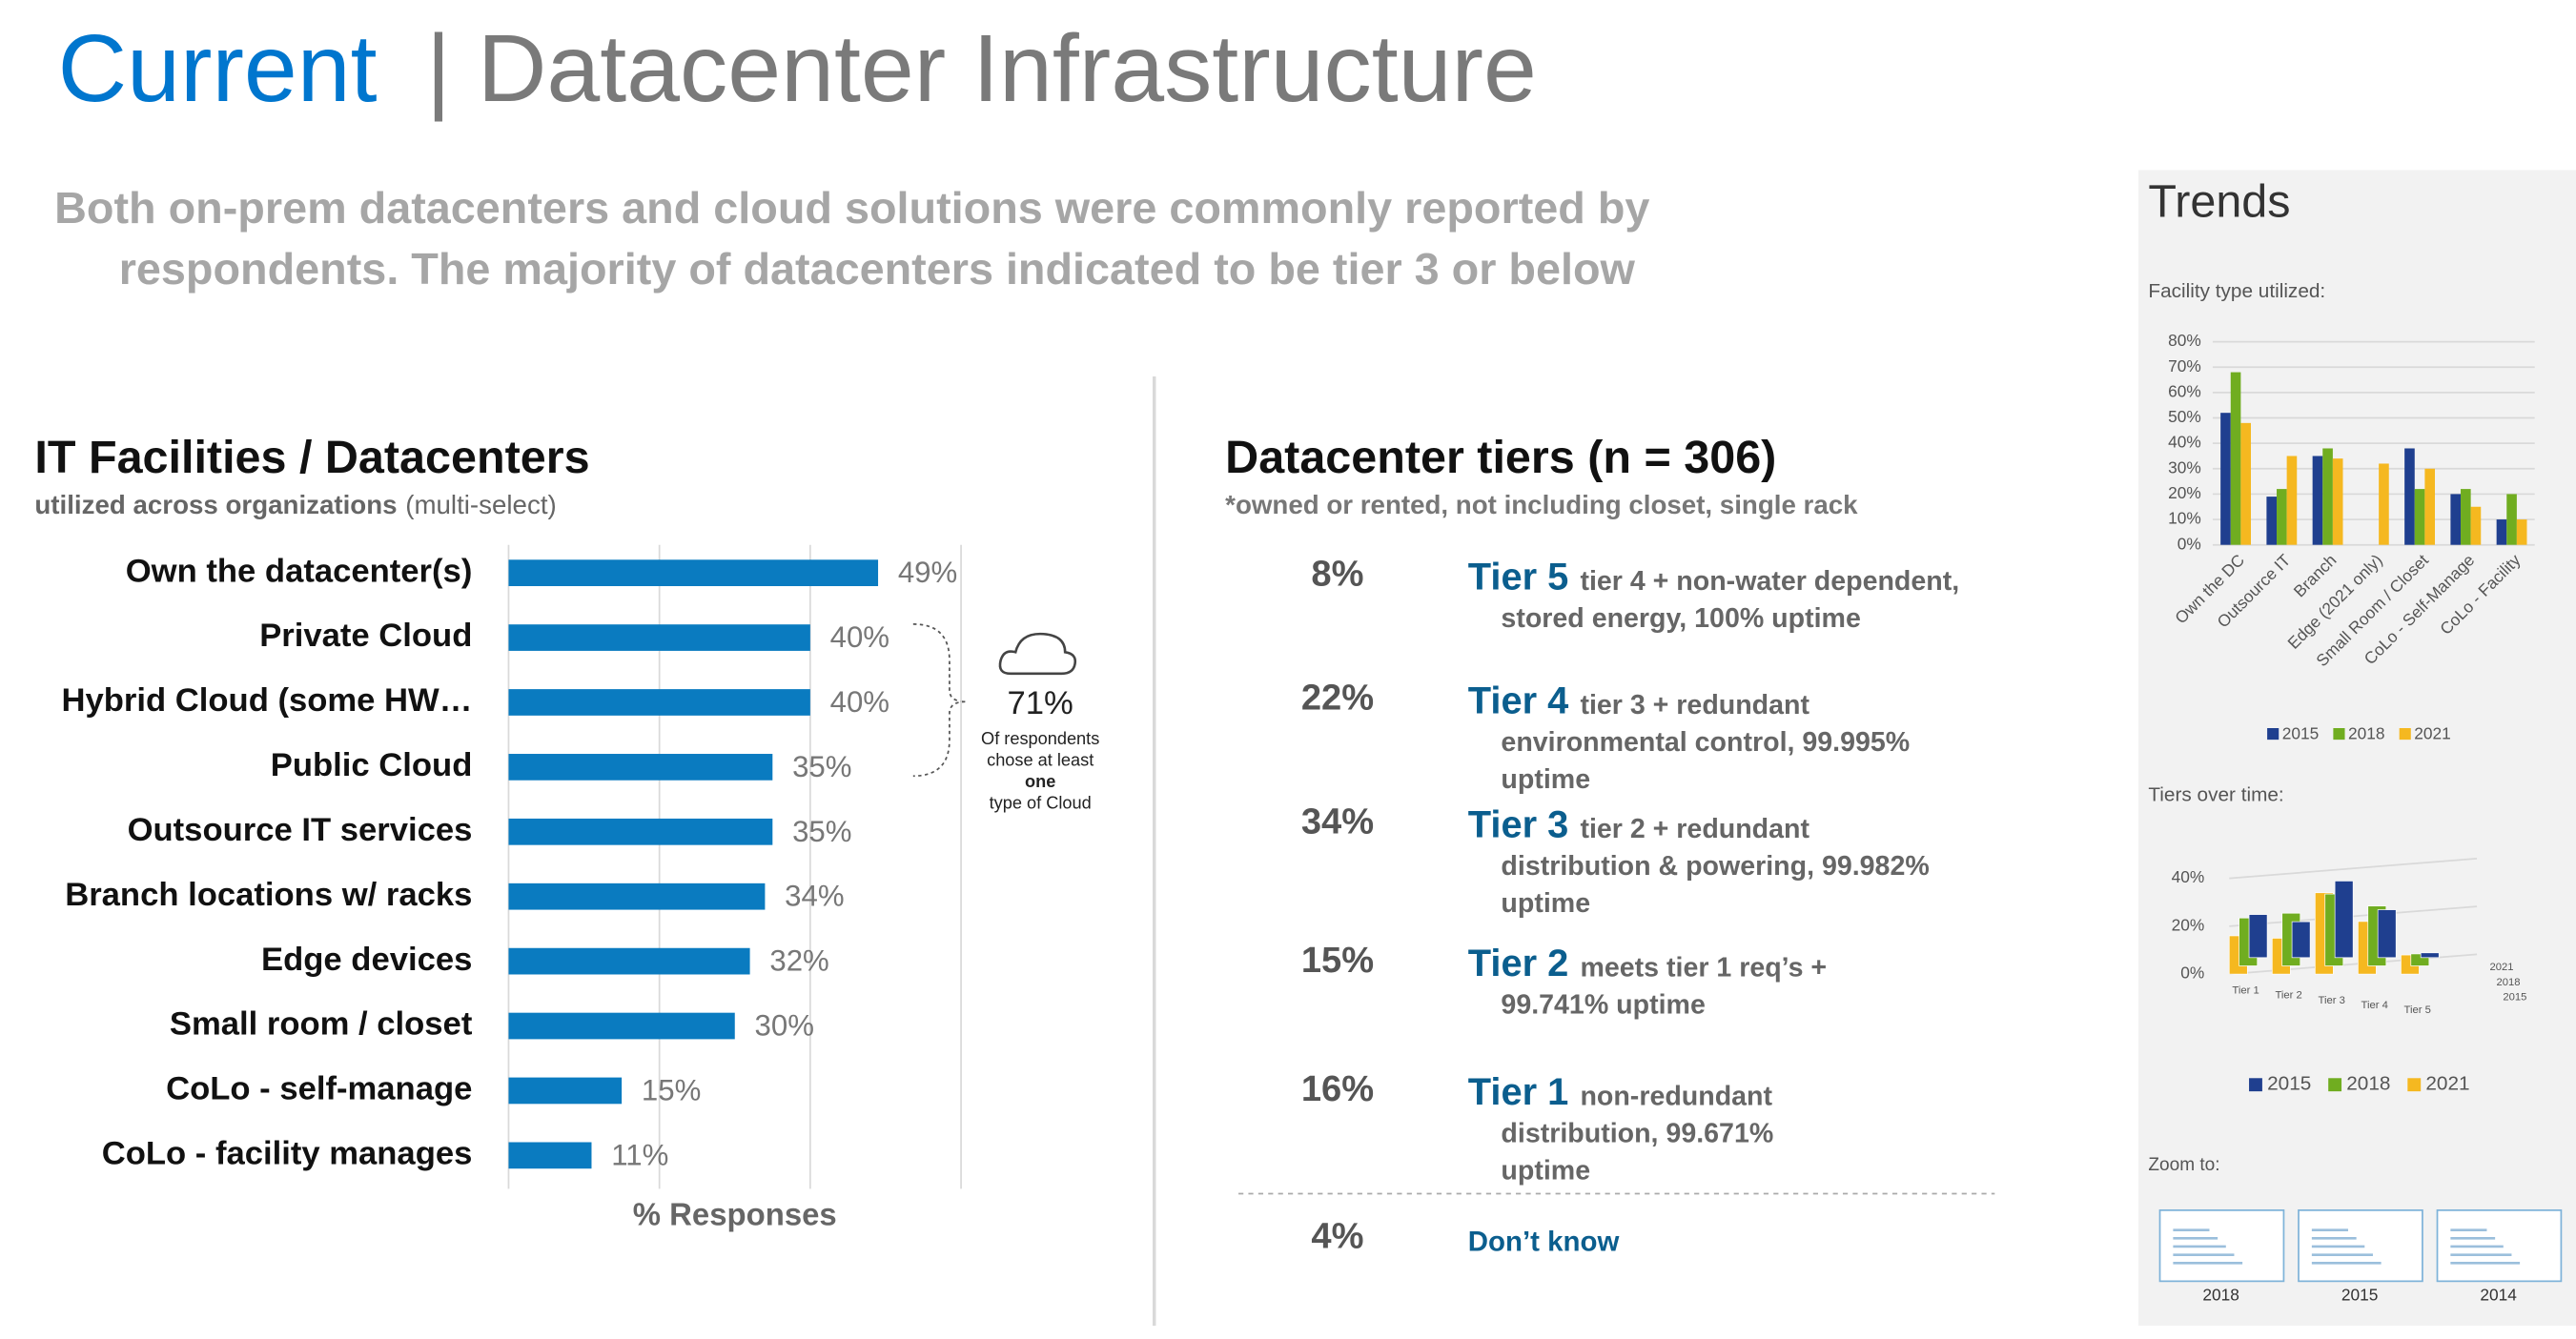 The image size is (2576, 1339). Describe the element at coordinates (1705, 742) in the screenshot. I see `tier-description: environmental control, 99.995%` at that location.